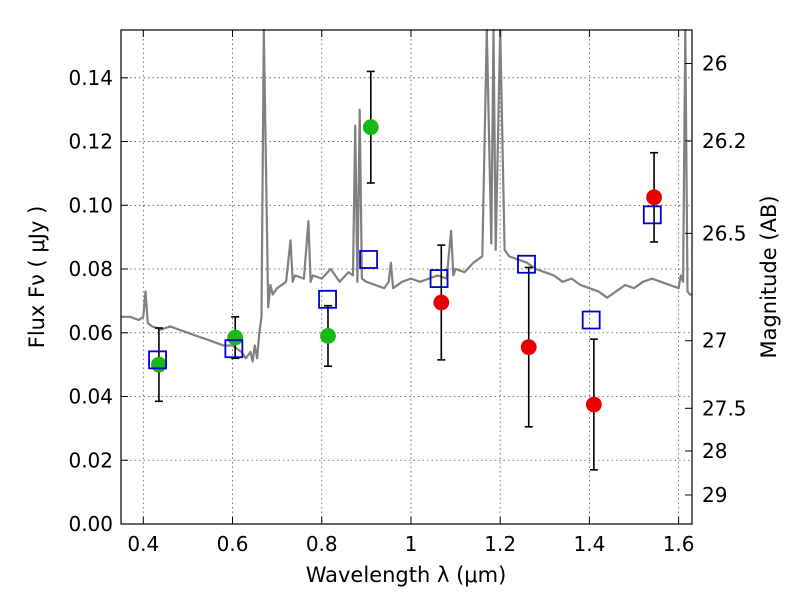 This screenshot has height=600, width=800. Describe the element at coordinates (714, 341) in the screenshot. I see `right-tick-label: 27` at that location.